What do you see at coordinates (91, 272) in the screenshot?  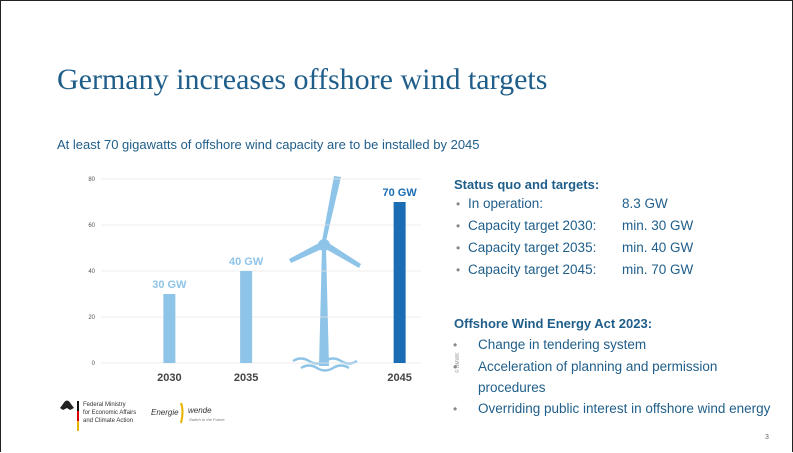 I see `y-tick-label: 40` at bounding box center [91, 272].